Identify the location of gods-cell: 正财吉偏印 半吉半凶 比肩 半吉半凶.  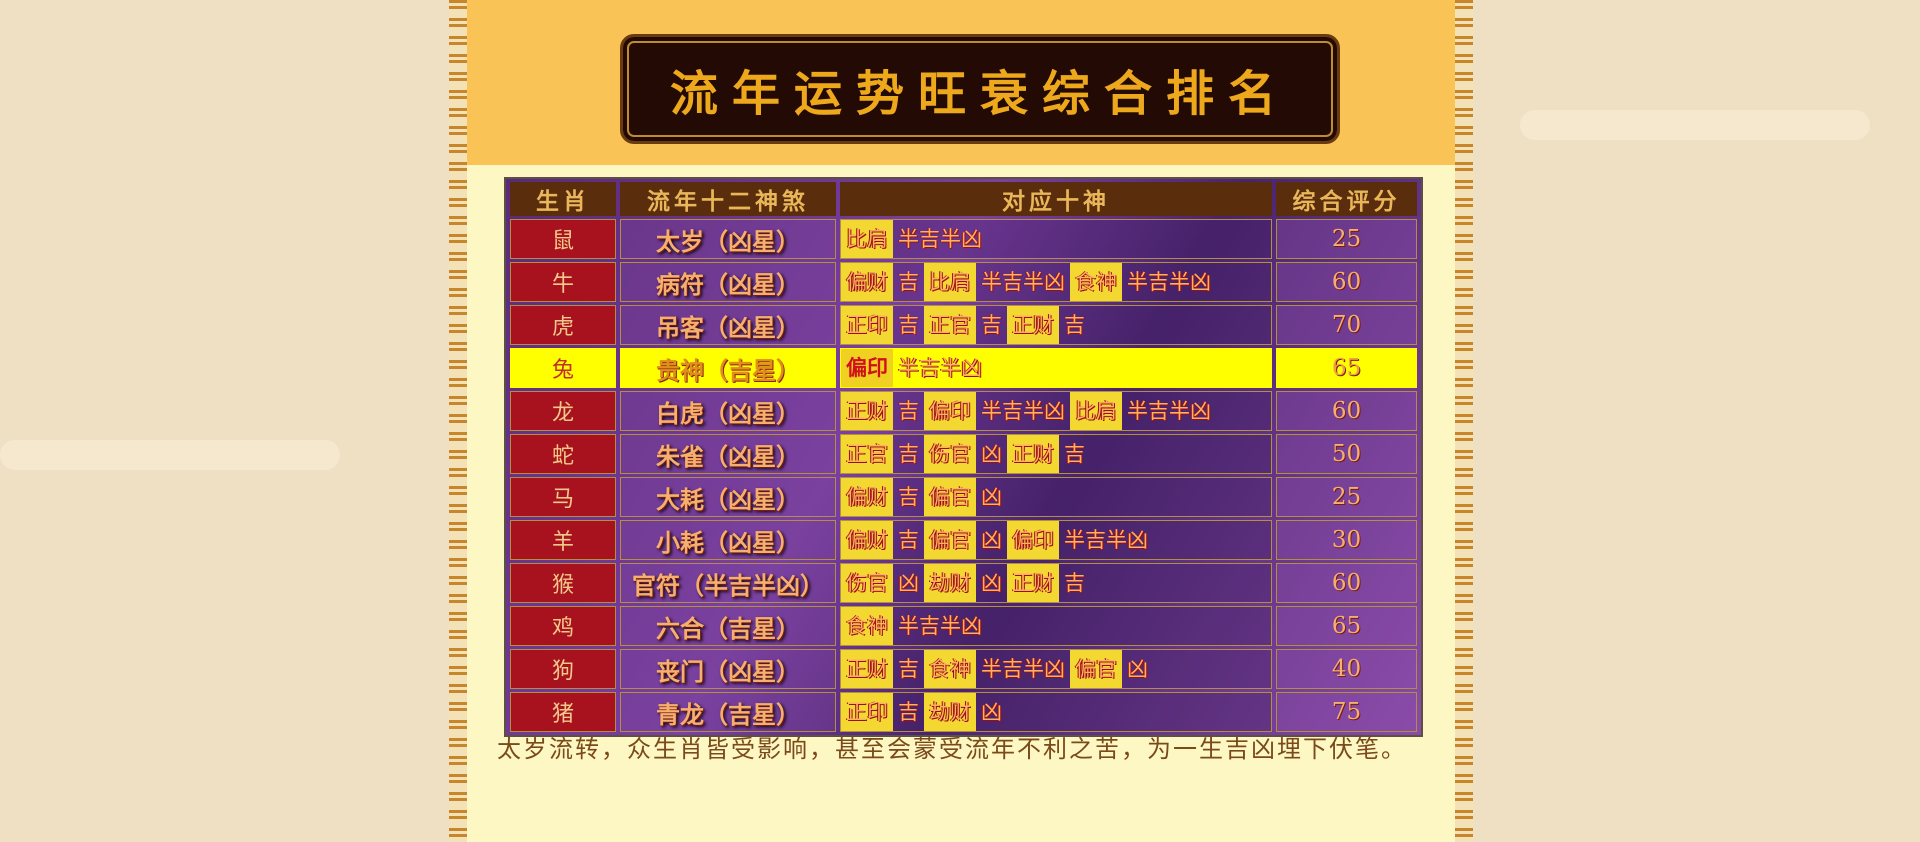
(1056, 411).